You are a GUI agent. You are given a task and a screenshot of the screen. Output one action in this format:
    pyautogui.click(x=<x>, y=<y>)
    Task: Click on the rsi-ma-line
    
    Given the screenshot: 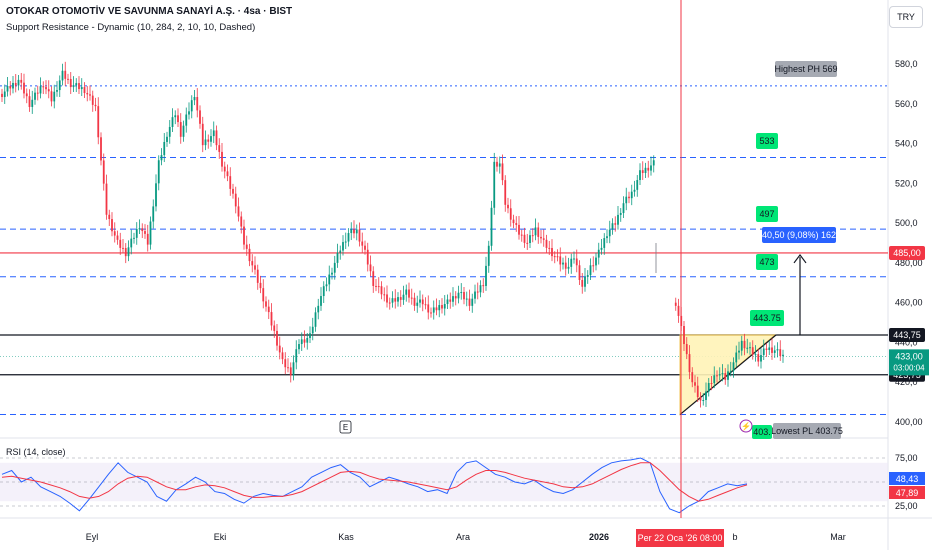 What is the action you would take?
    pyautogui.click(x=374, y=482)
    